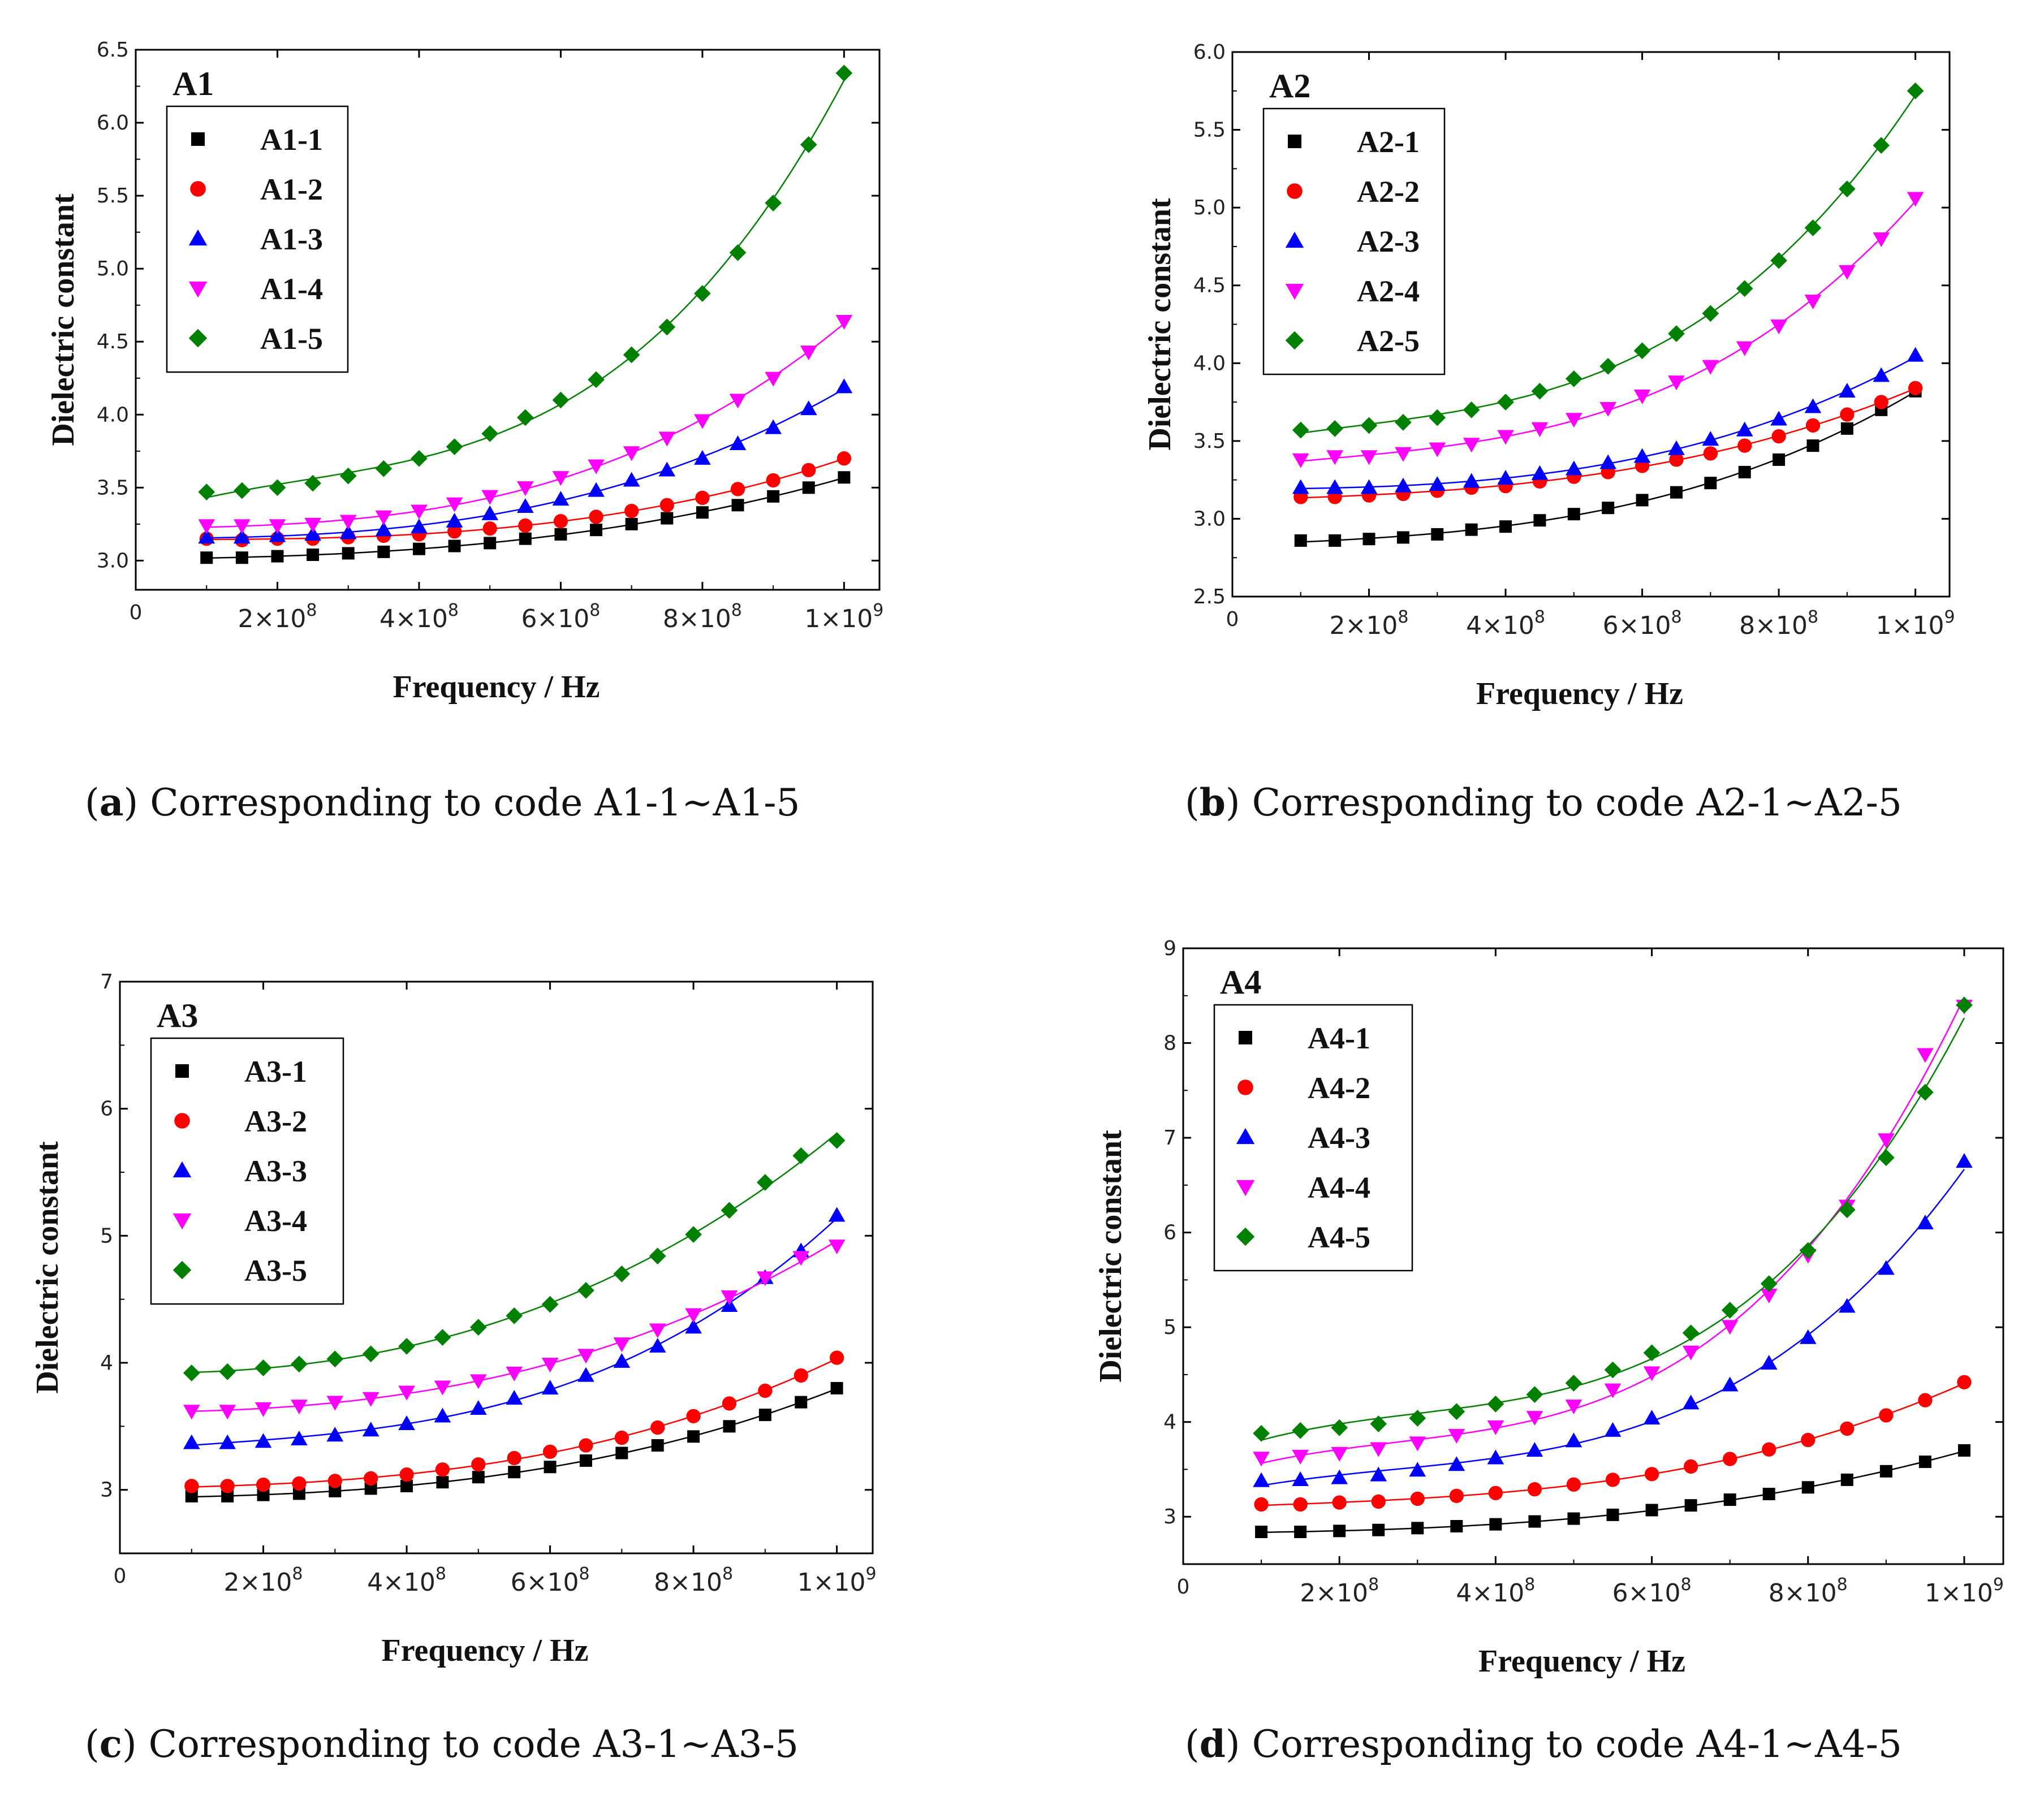 The height and width of the screenshot is (1818, 2044). Describe the element at coordinates (1959, 1593) in the screenshot. I see `chart4-x-tick-mantissa: 1×10` at that location.